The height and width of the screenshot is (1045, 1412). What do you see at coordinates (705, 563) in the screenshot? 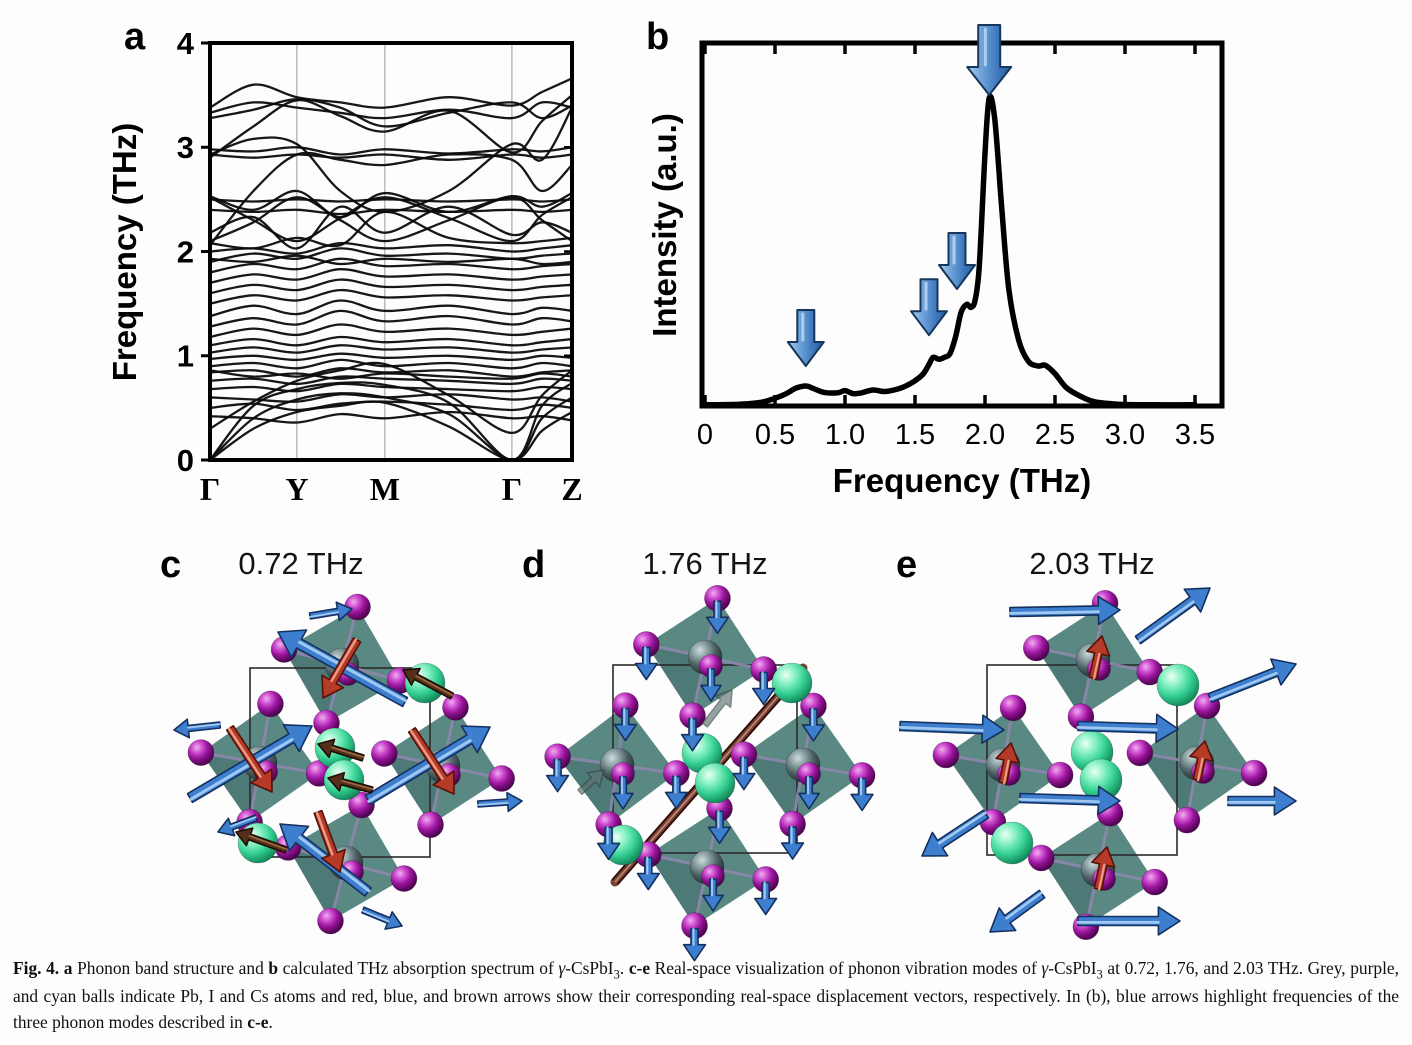
I see `panel-d-title: 1.76 THz` at bounding box center [705, 563].